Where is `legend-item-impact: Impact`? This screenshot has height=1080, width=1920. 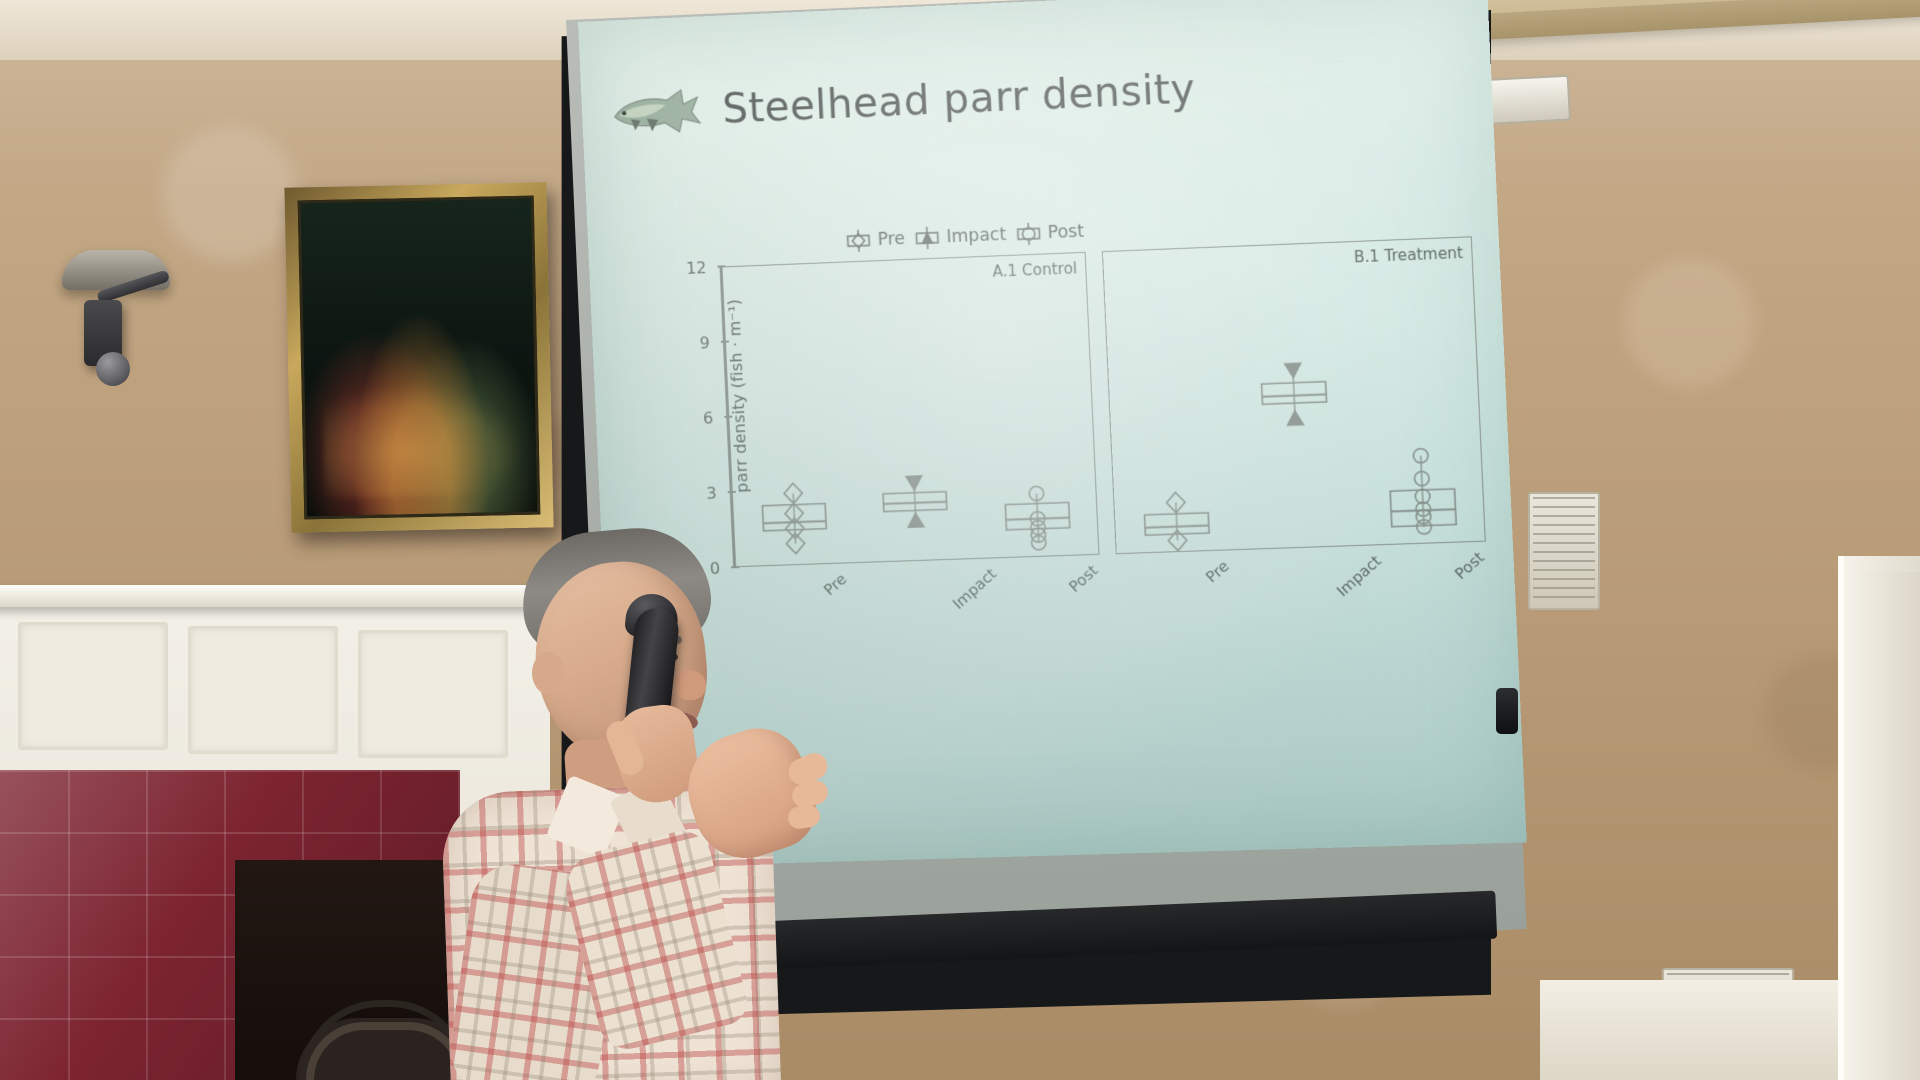 legend-item-impact: Impact is located at coordinates (960, 237).